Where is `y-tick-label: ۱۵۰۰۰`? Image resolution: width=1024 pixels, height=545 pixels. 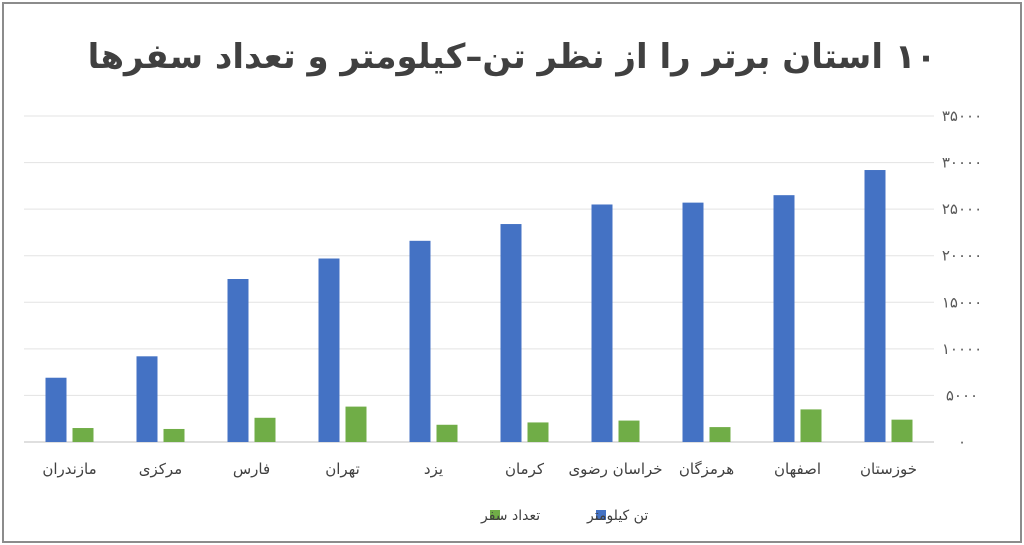
y-tick-label: ۱۵۰۰۰ is located at coordinates (962, 302).